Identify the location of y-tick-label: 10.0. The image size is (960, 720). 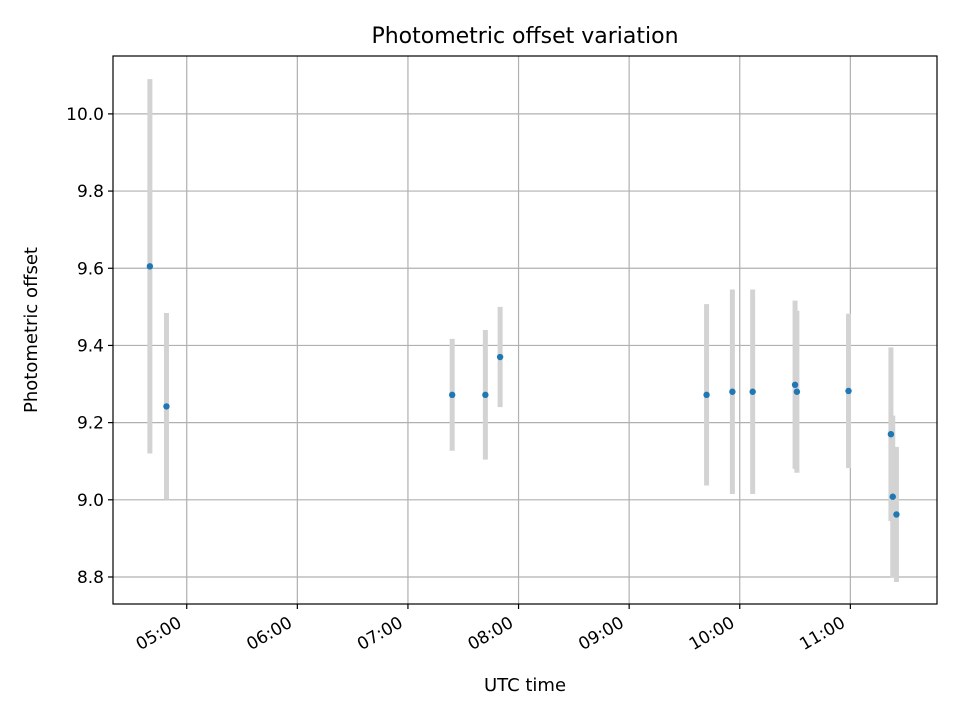
(85, 115).